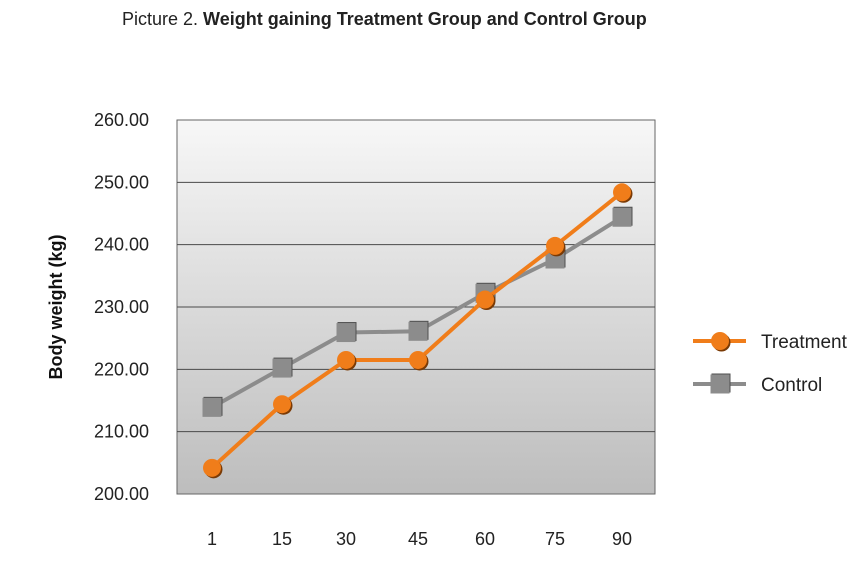 The image size is (866, 566). I want to click on y-tick-label: 220.00, so click(121, 369).